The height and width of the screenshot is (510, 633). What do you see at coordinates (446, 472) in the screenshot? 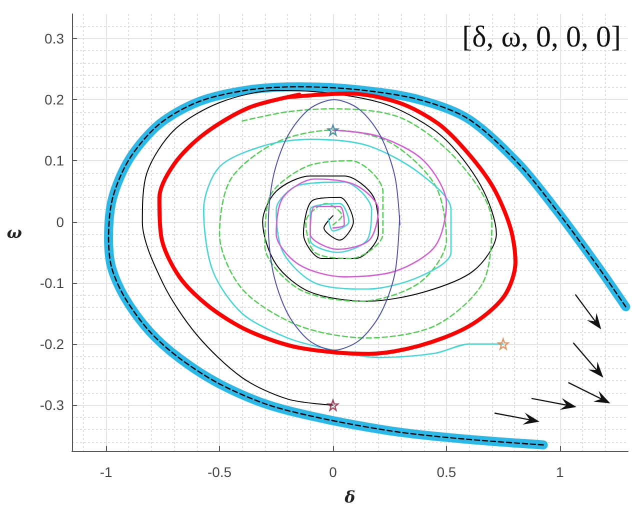
I see `x-tick-label: 0.5` at bounding box center [446, 472].